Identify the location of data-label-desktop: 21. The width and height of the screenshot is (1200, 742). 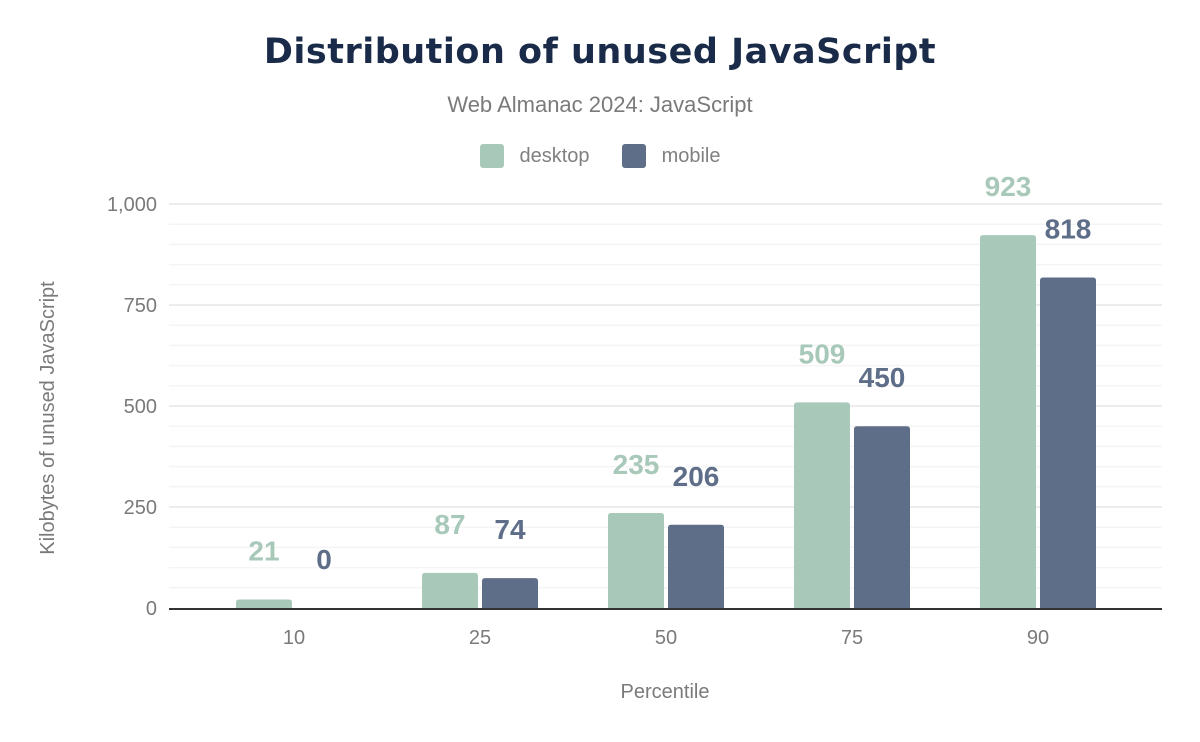
(263, 551).